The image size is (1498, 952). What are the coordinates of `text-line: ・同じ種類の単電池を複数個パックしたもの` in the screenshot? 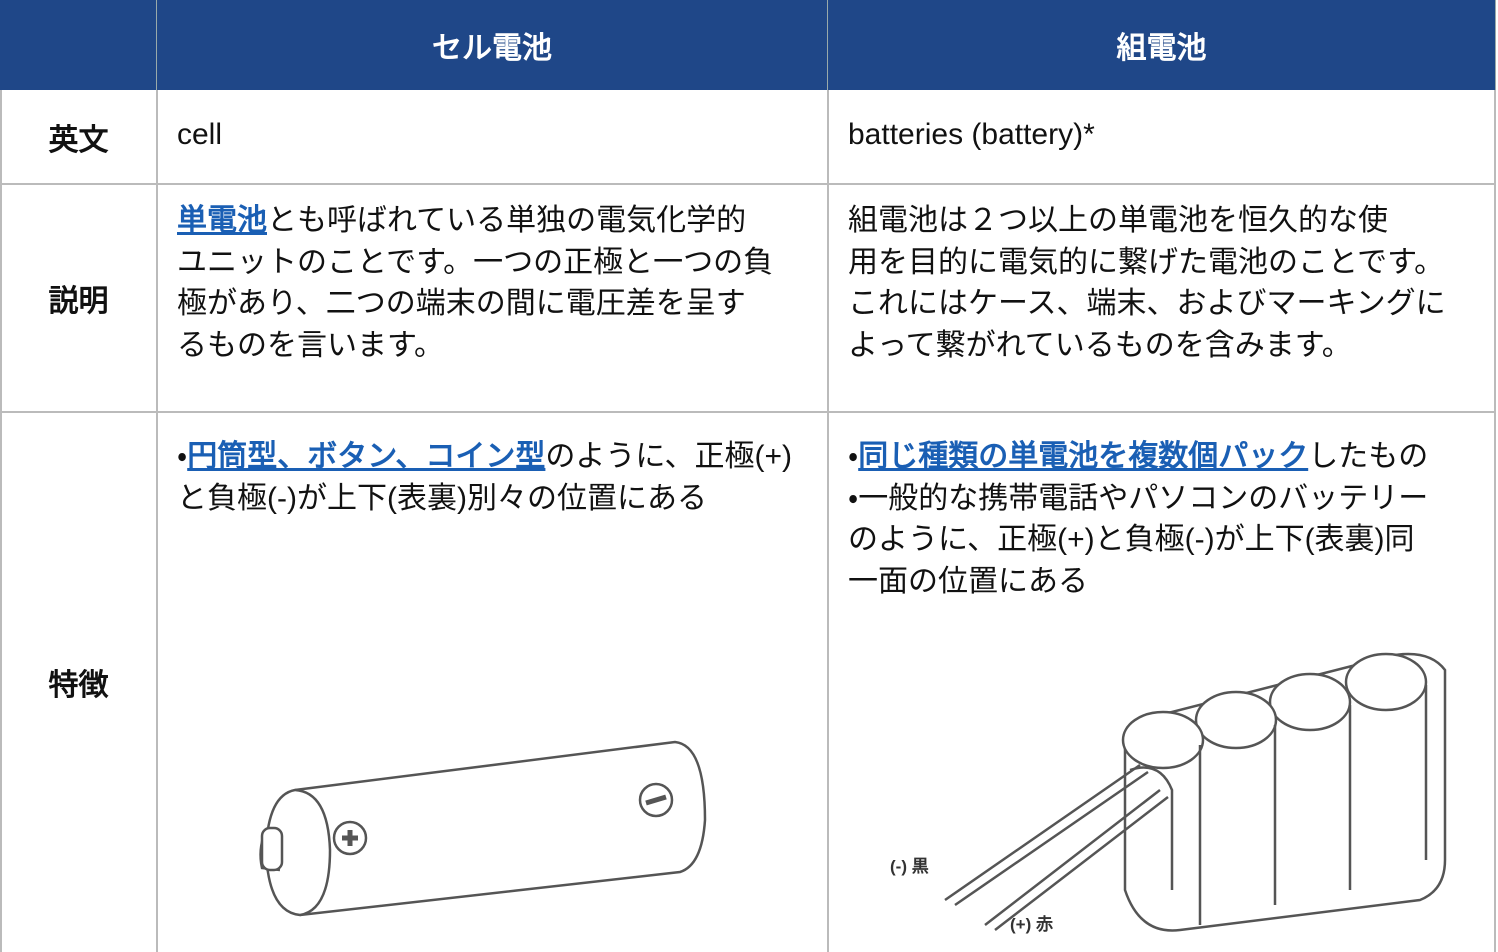 It's located at (1138, 457).